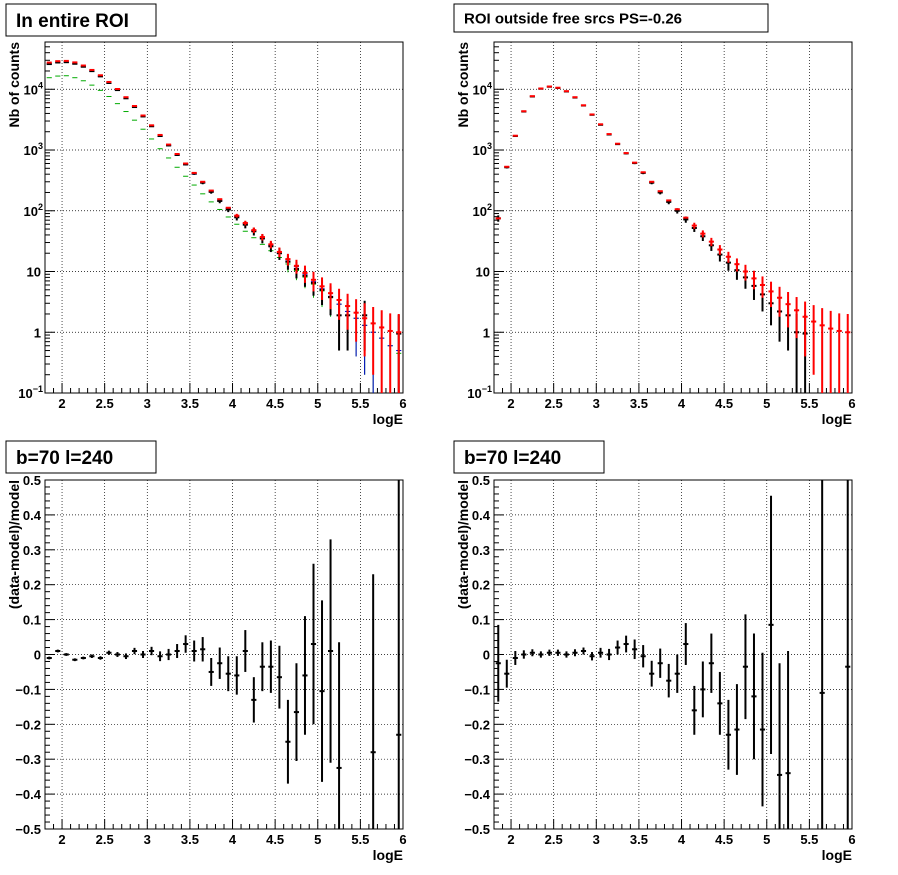  I want to click on y-tick-label: 1, so click(37, 332).